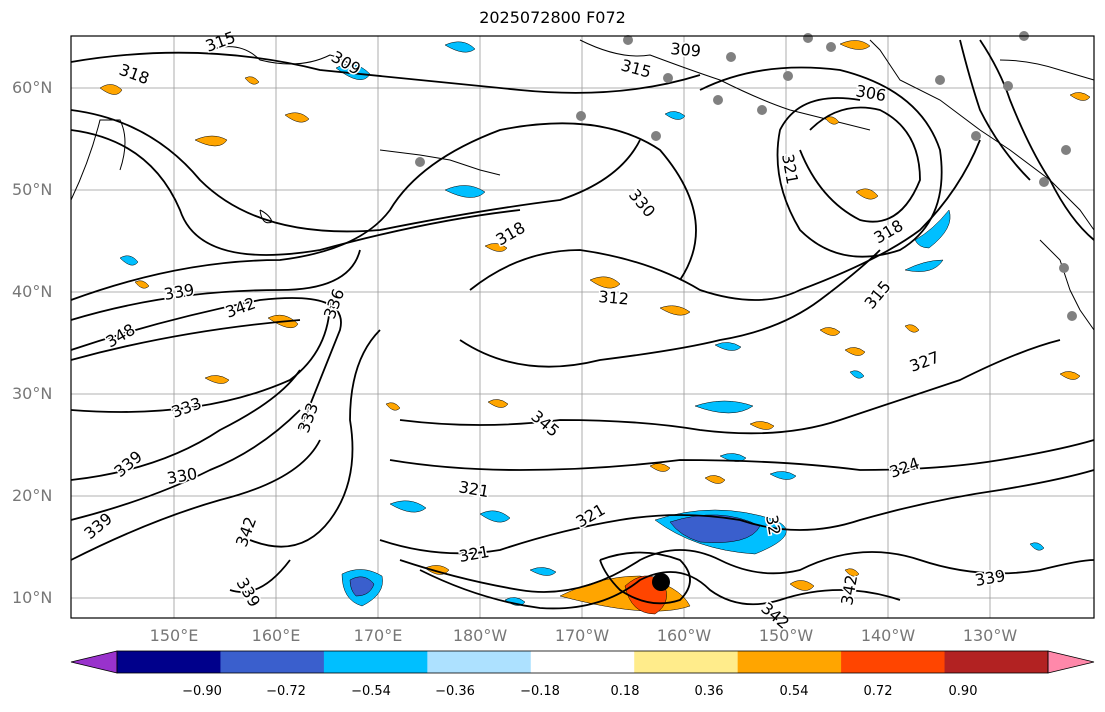  I want to click on lon-label-160e: 160°E, so click(276, 635).